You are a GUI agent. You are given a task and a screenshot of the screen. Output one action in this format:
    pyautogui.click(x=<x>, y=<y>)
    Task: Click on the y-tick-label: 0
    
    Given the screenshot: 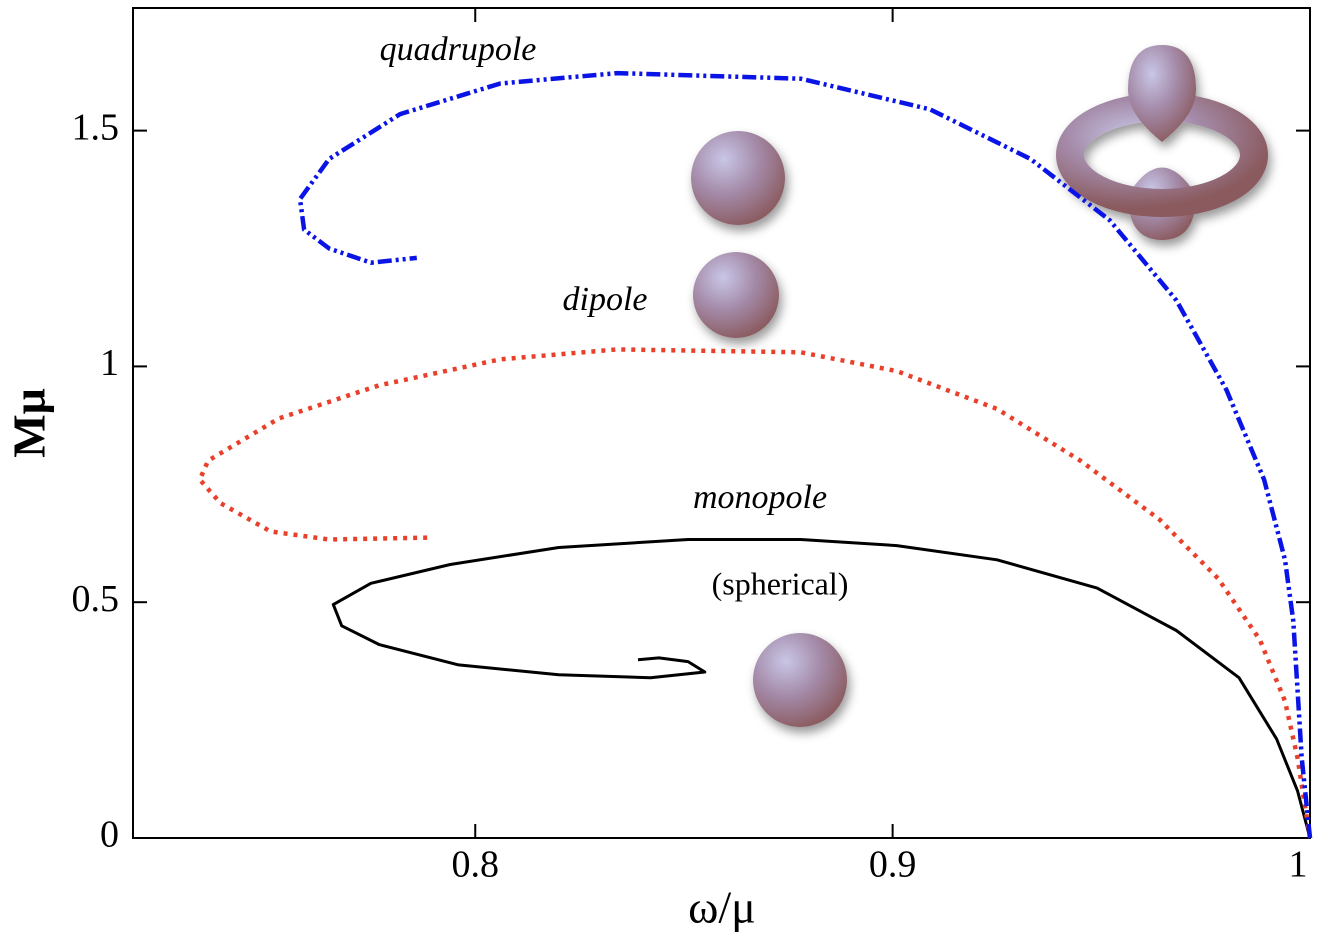 What is the action you would take?
    pyautogui.click(x=109, y=835)
    